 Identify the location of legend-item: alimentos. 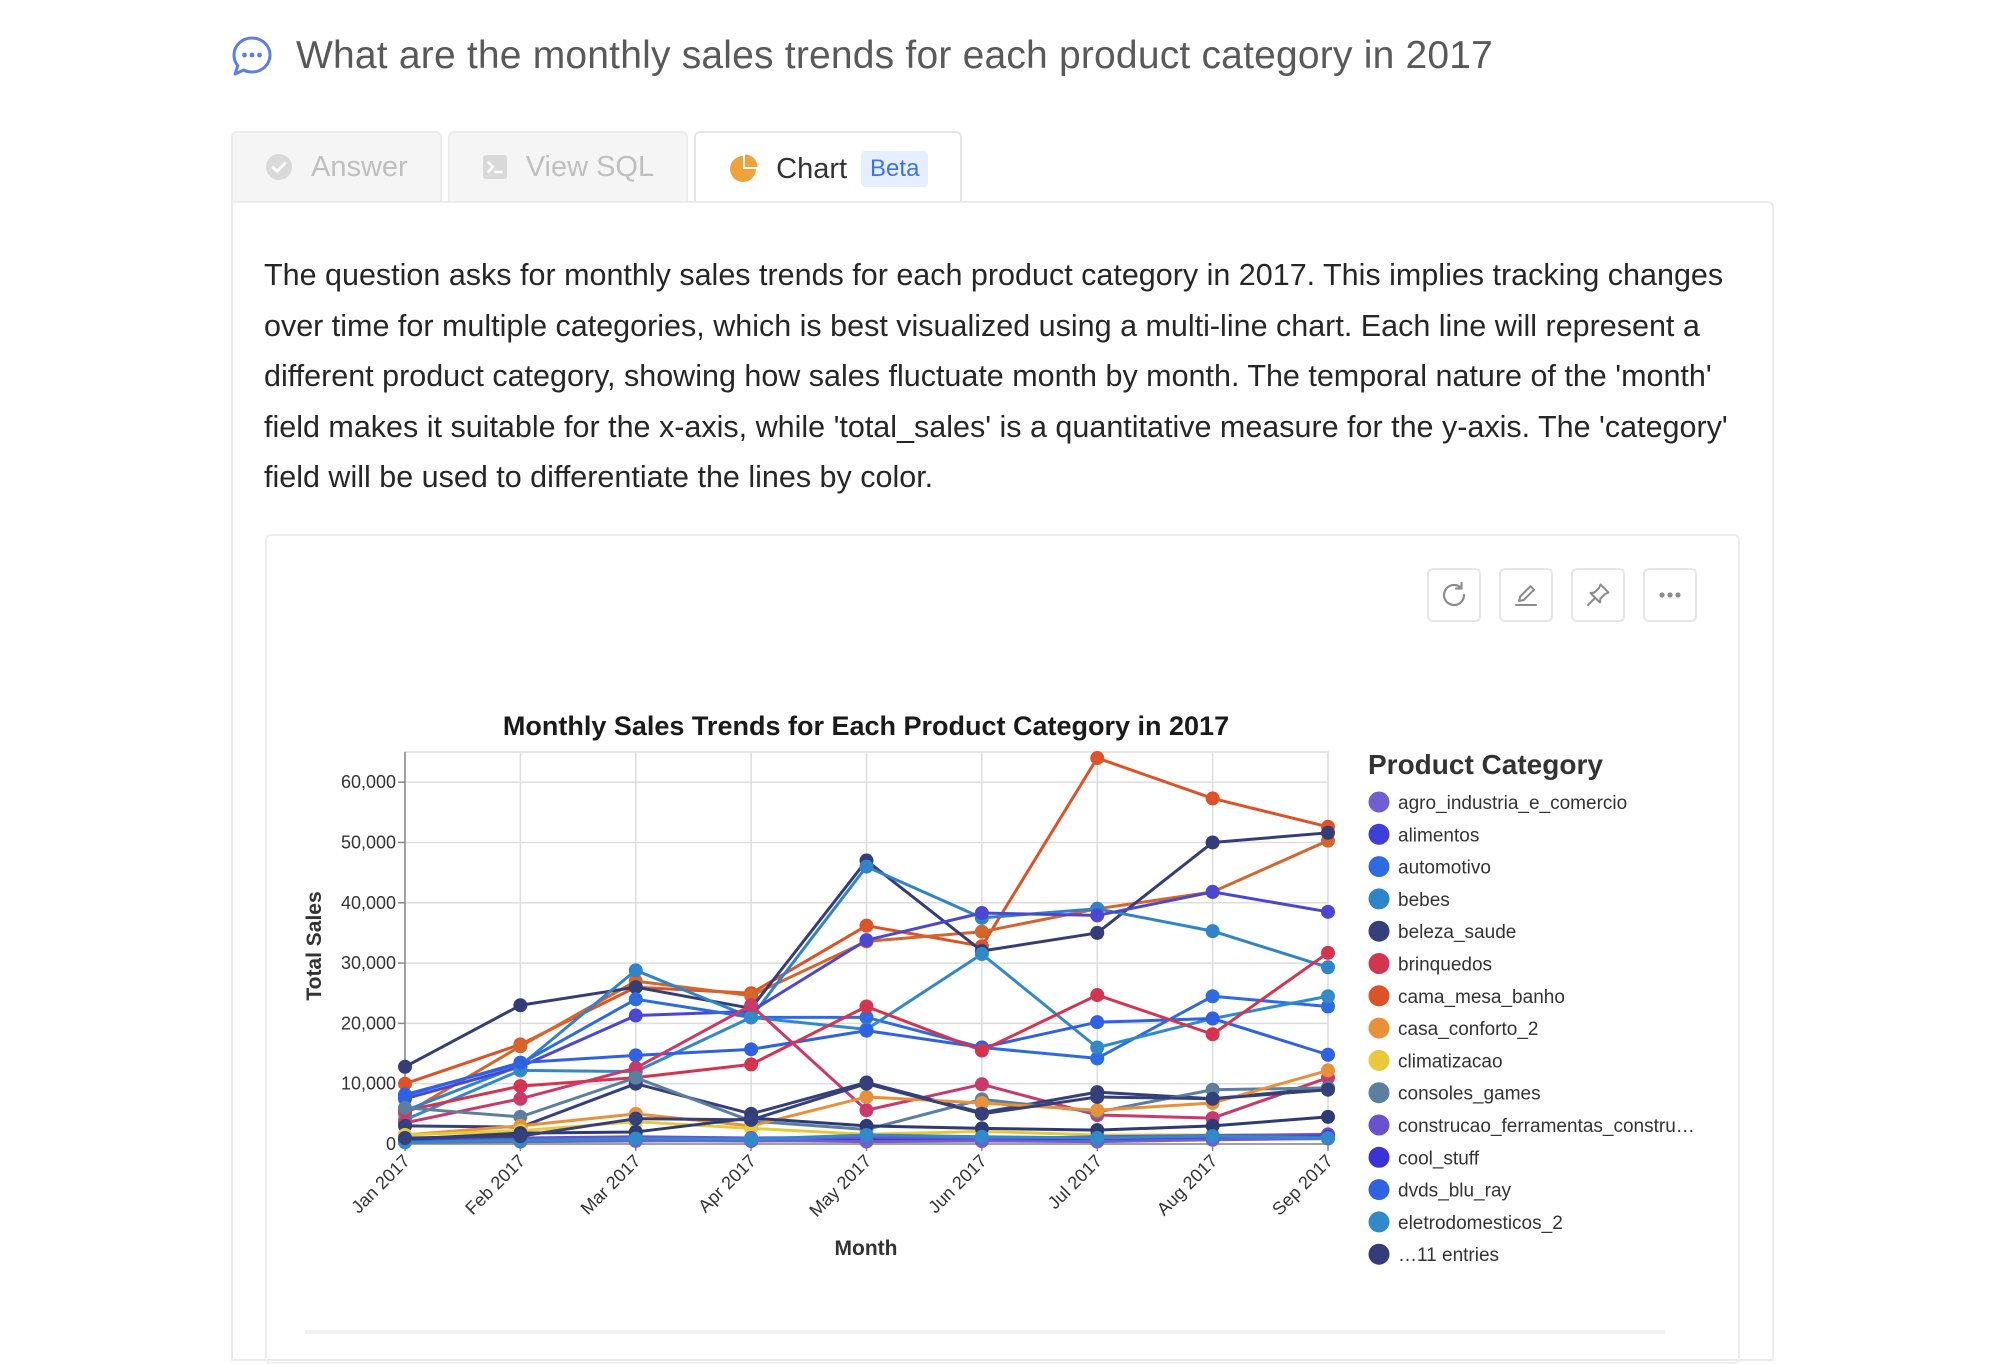
(1438, 835).